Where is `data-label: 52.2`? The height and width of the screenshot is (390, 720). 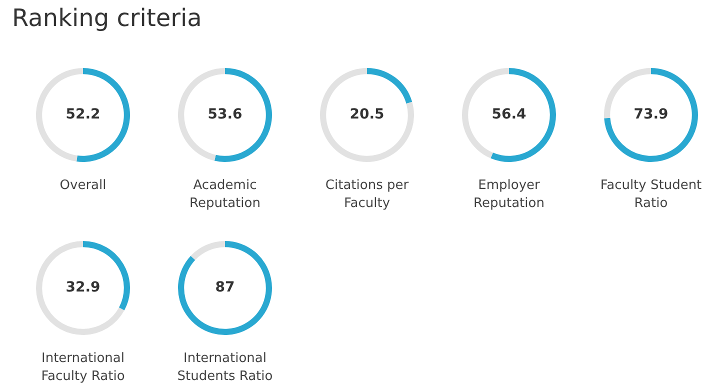 data-label: 52.2 is located at coordinates (83, 114).